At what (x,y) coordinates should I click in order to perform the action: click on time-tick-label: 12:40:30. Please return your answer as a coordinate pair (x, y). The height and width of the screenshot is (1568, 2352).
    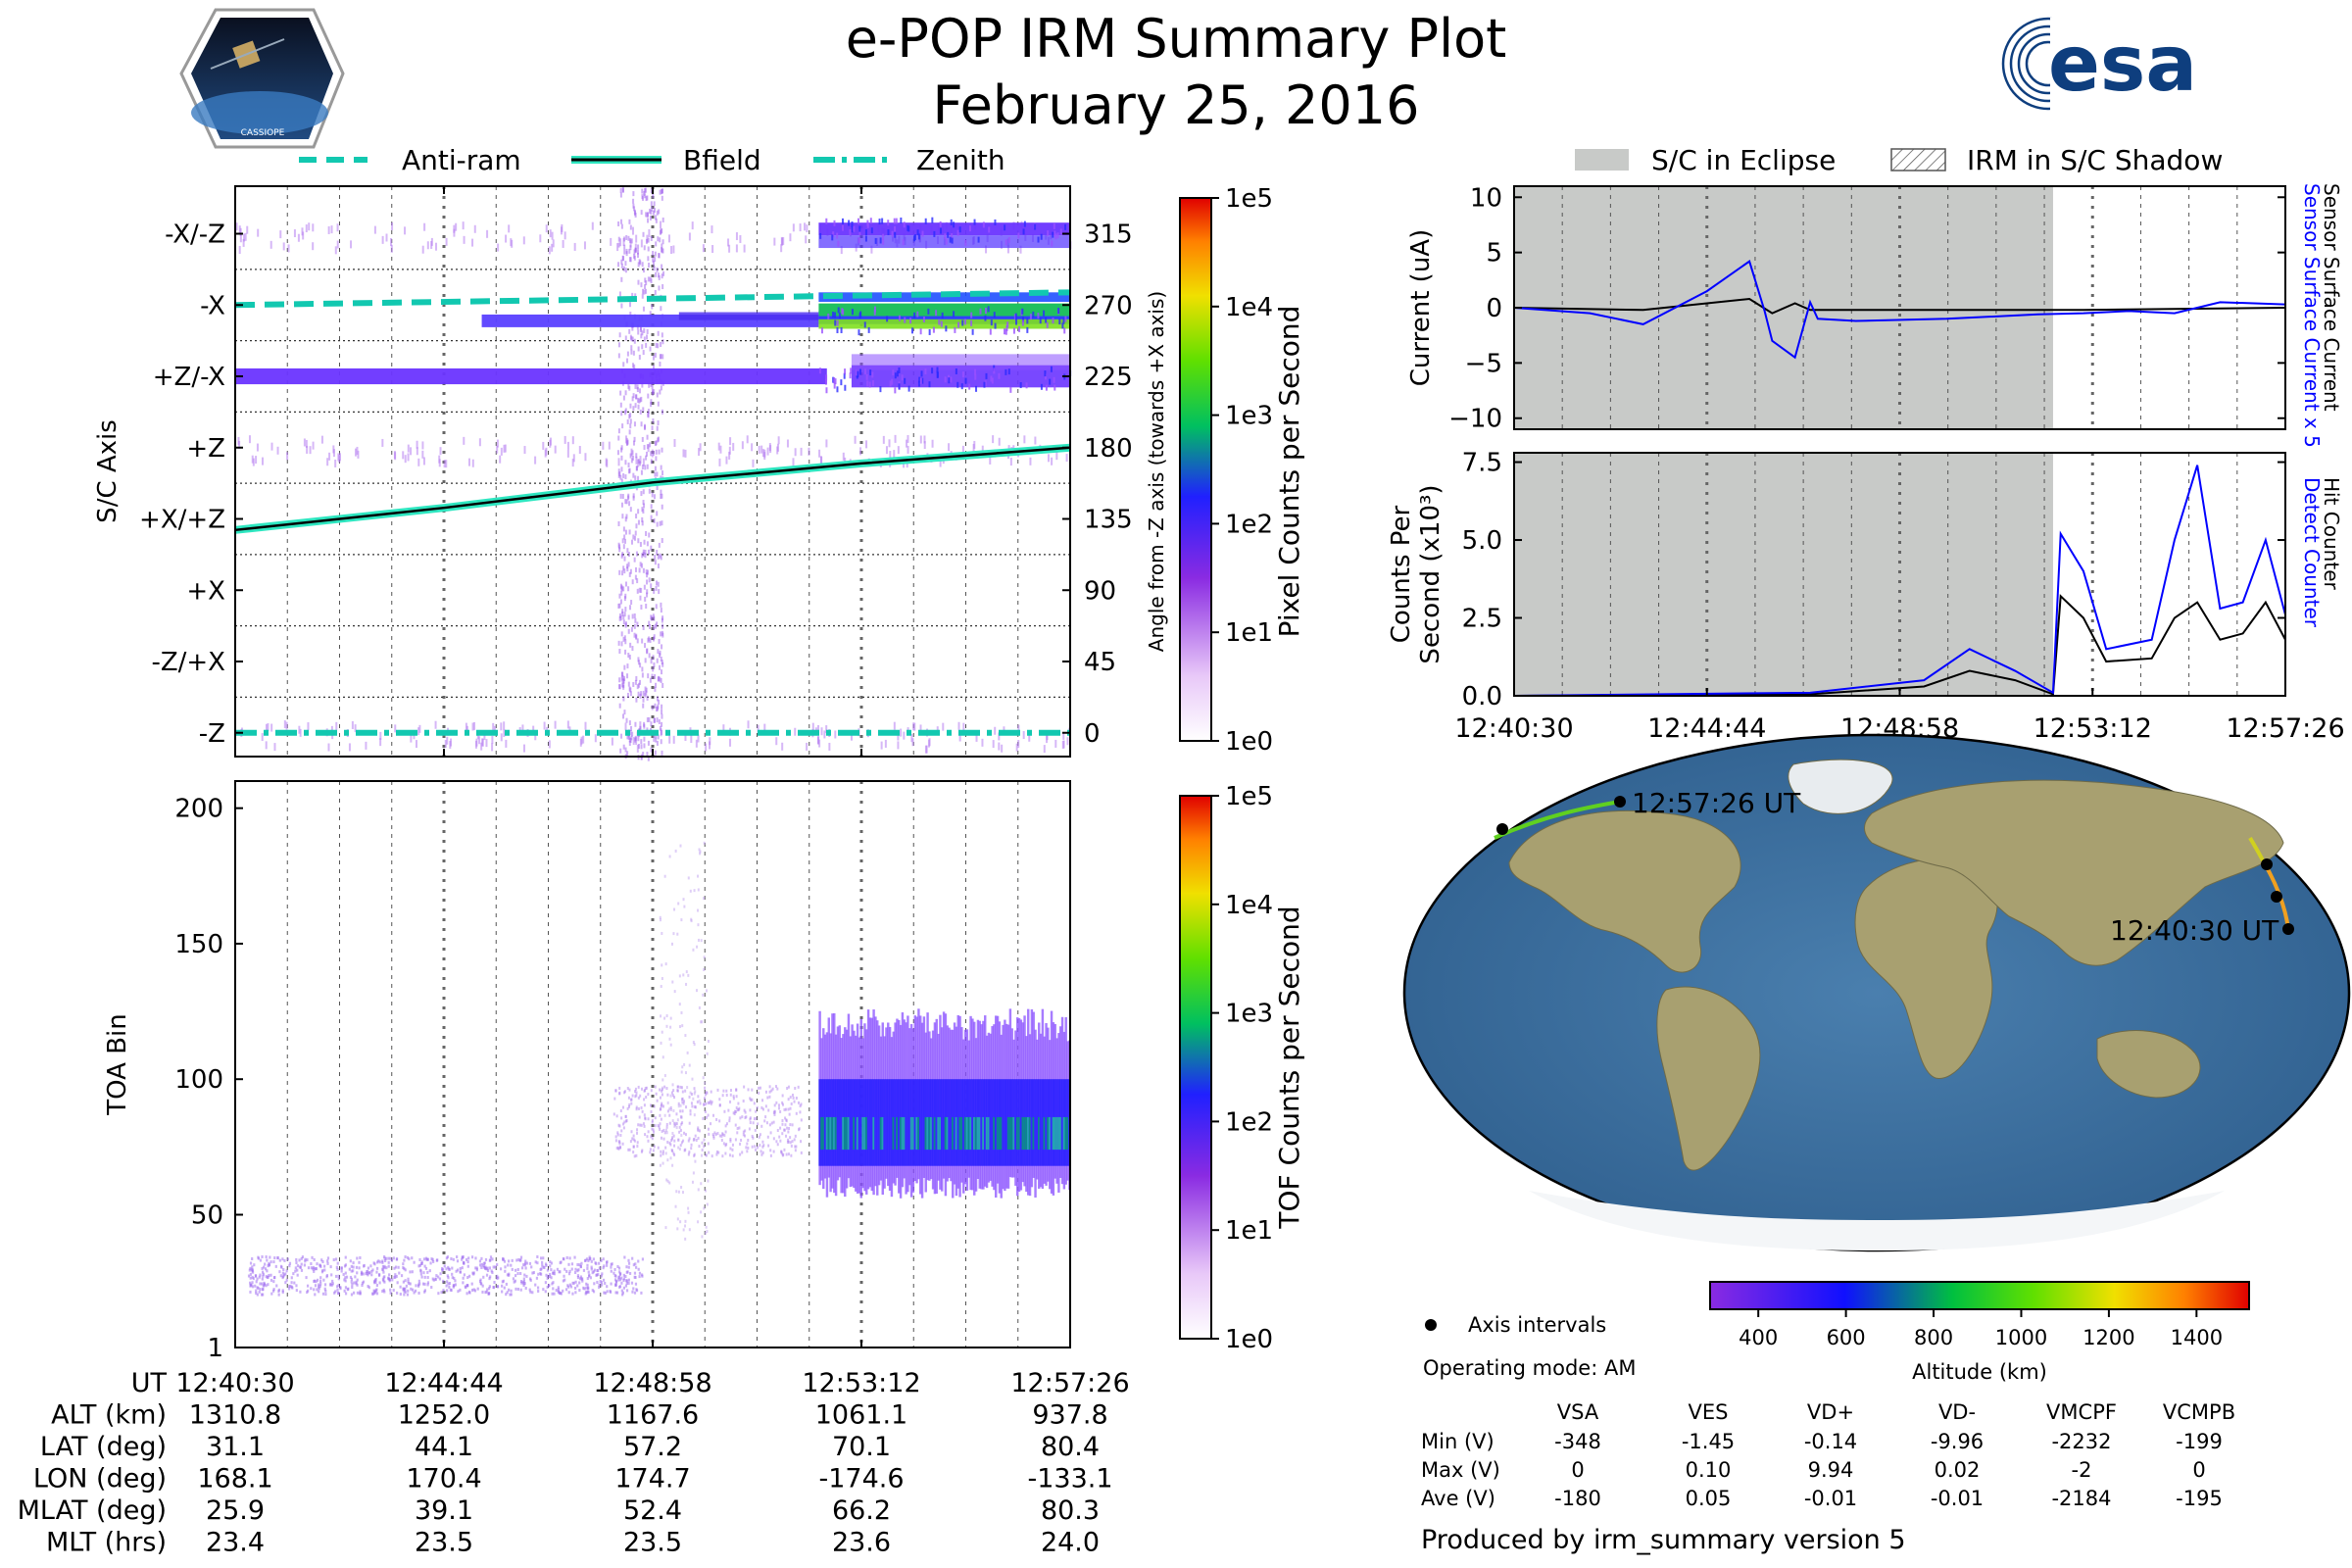
    Looking at the image, I should click on (1513, 728).